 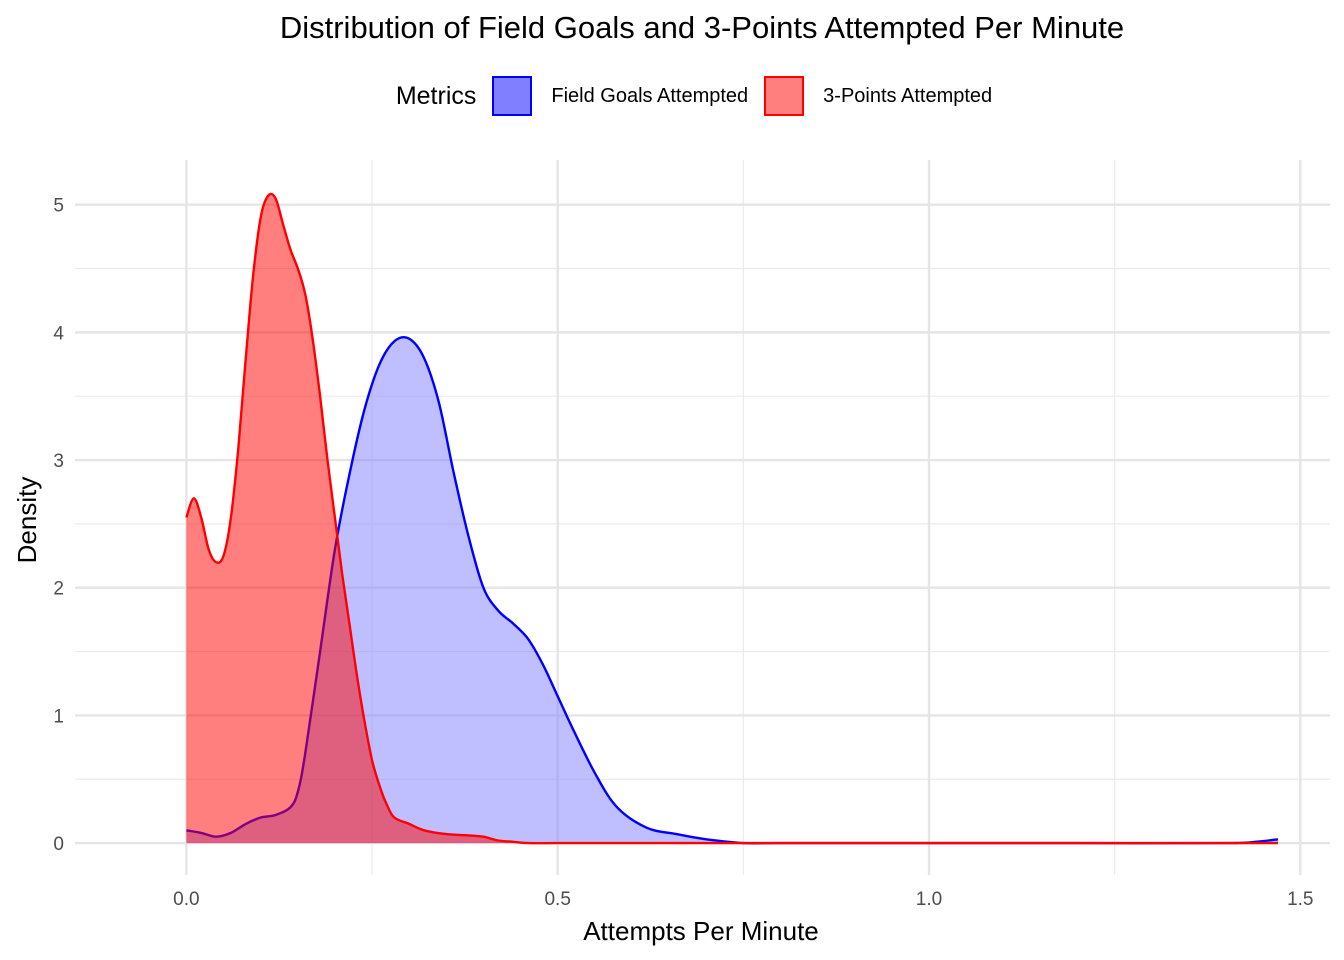 I want to click on y-tick-label: 0, so click(x=58, y=844).